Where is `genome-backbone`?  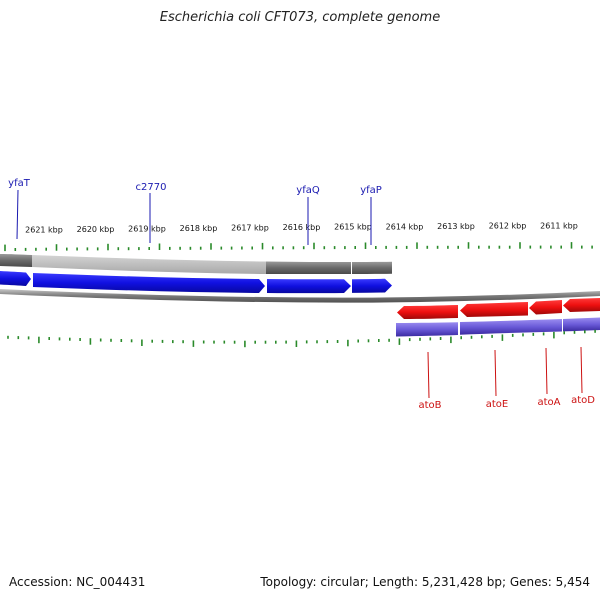 genome-backbone is located at coordinates (300, 296).